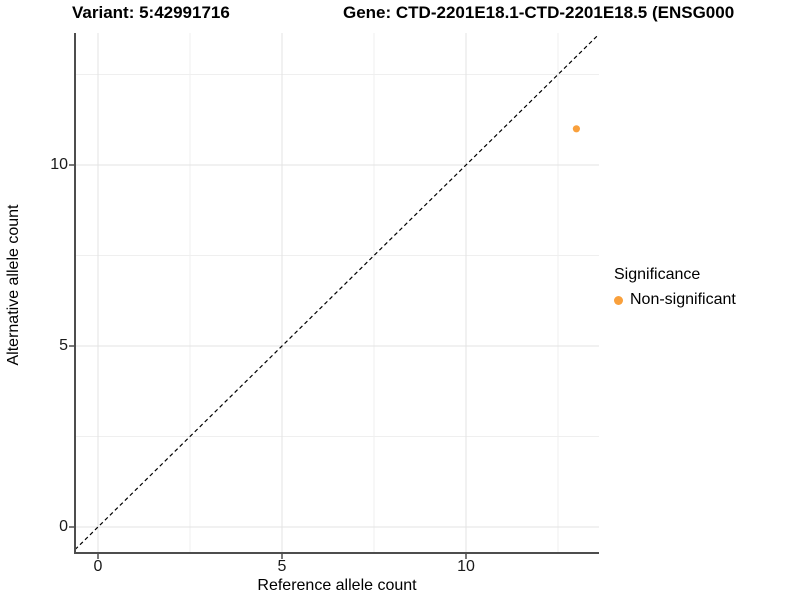 Image resolution: width=800 pixels, height=600 pixels. I want to click on x-tick-label: 5, so click(282, 566).